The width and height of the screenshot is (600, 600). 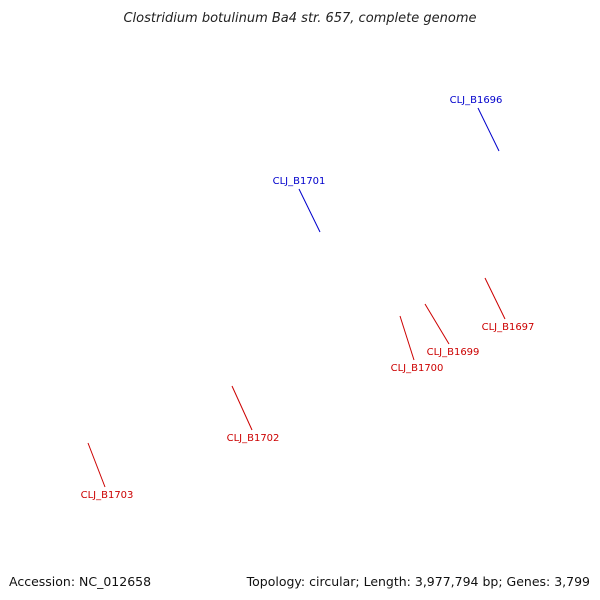 What do you see at coordinates (253, 438) in the screenshot?
I see `gene-label-clj-b1702: CLJ_B1702` at bounding box center [253, 438].